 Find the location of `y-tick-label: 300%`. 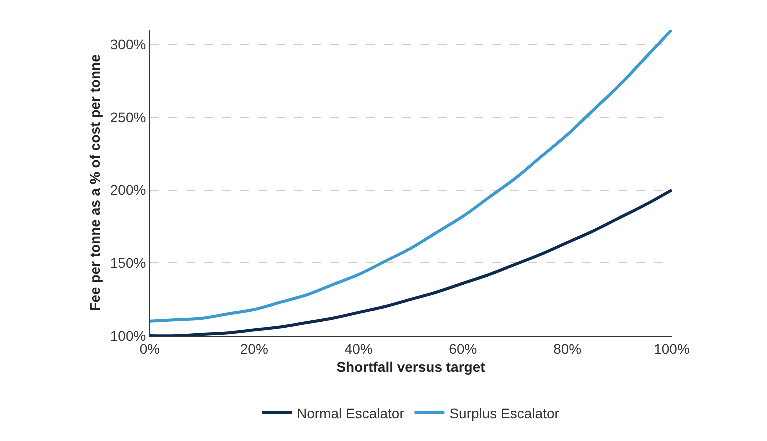

y-tick-label: 300% is located at coordinates (128, 44).